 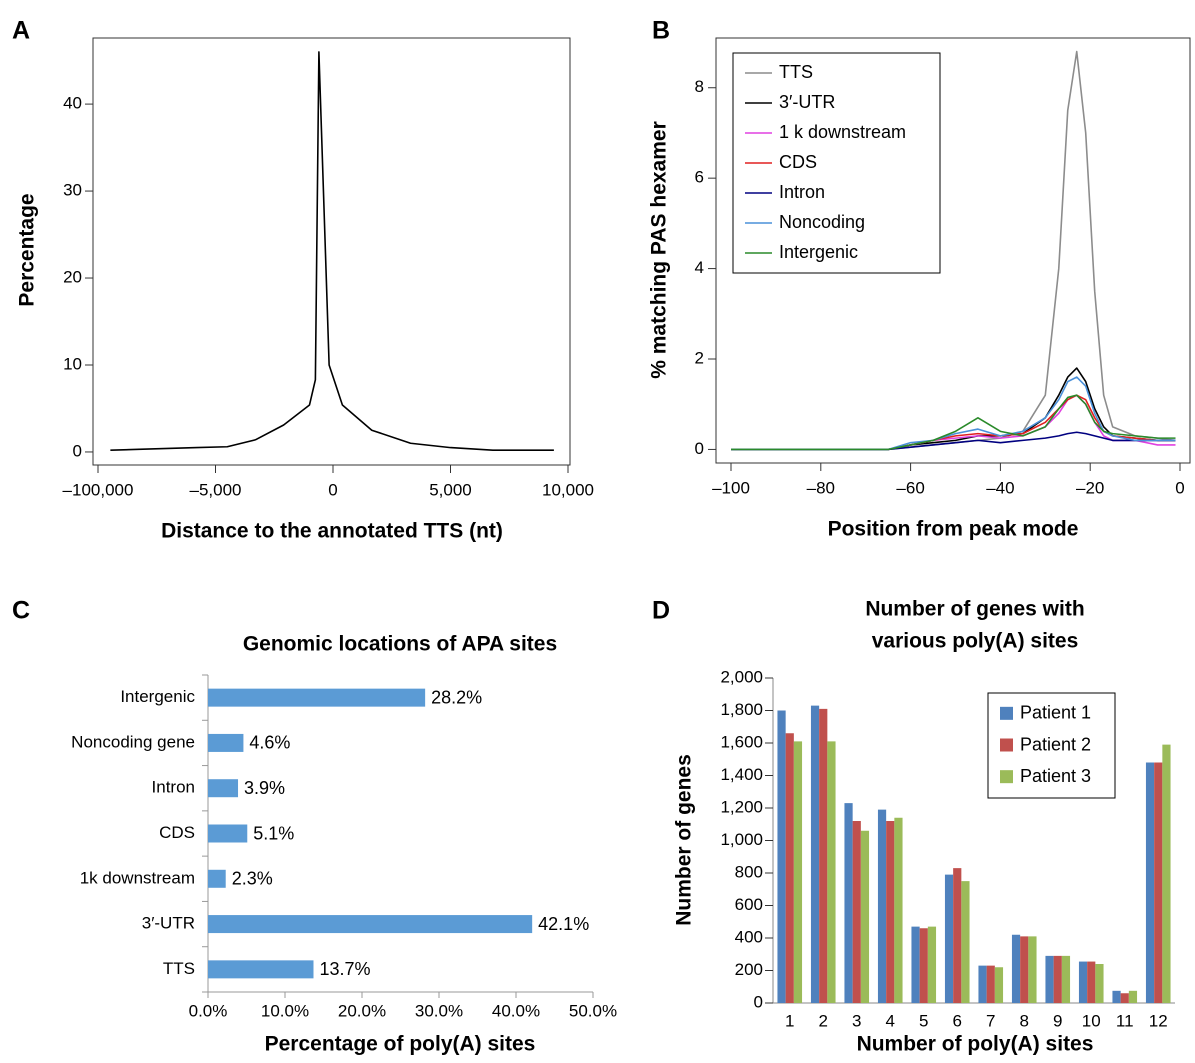 I want to click on x-tick-label: –100, so click(x=731, y=487).